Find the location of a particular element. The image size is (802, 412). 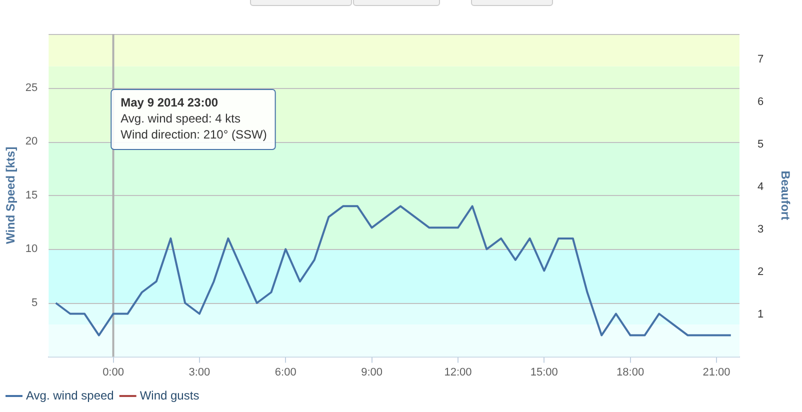

y2-tick-label: 1 is located at coordinates (760, 314).